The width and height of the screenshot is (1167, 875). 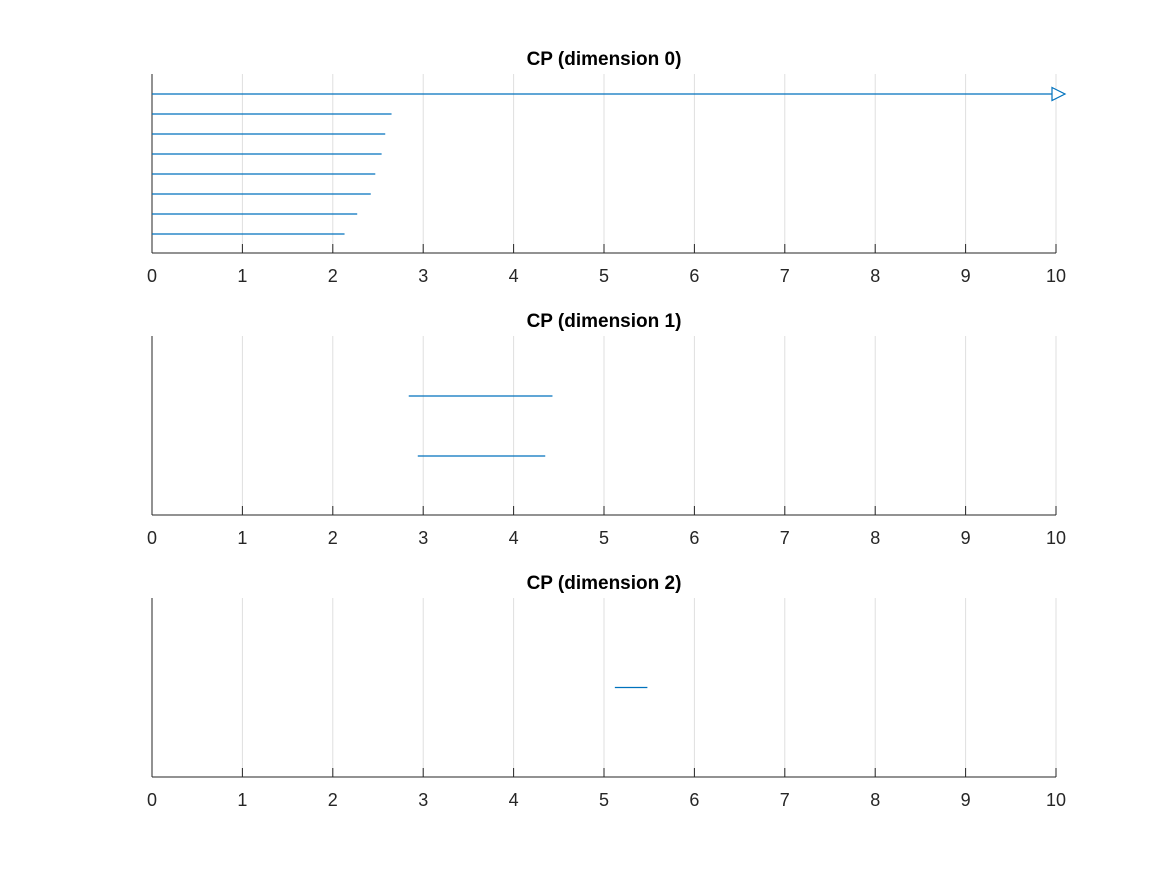 I want to click on infinite-arrow-marker, so click(x=1059, y=94).